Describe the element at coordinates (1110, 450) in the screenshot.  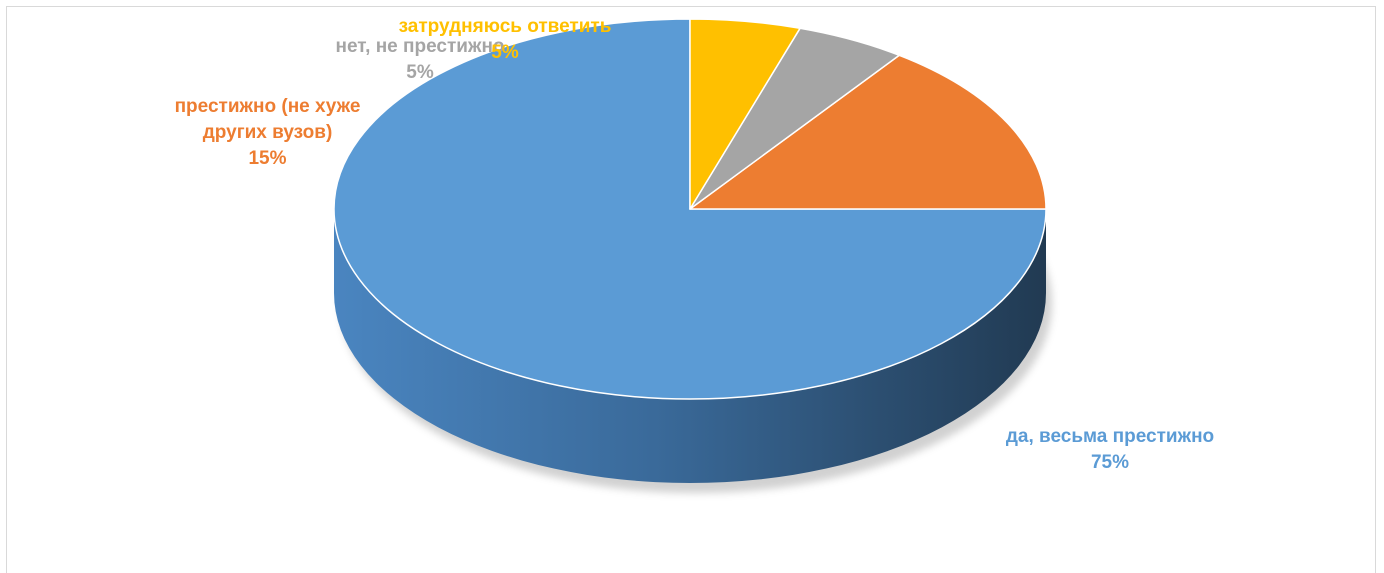
I see `slice-label-da: да, весьма престижно 75%` at that location.